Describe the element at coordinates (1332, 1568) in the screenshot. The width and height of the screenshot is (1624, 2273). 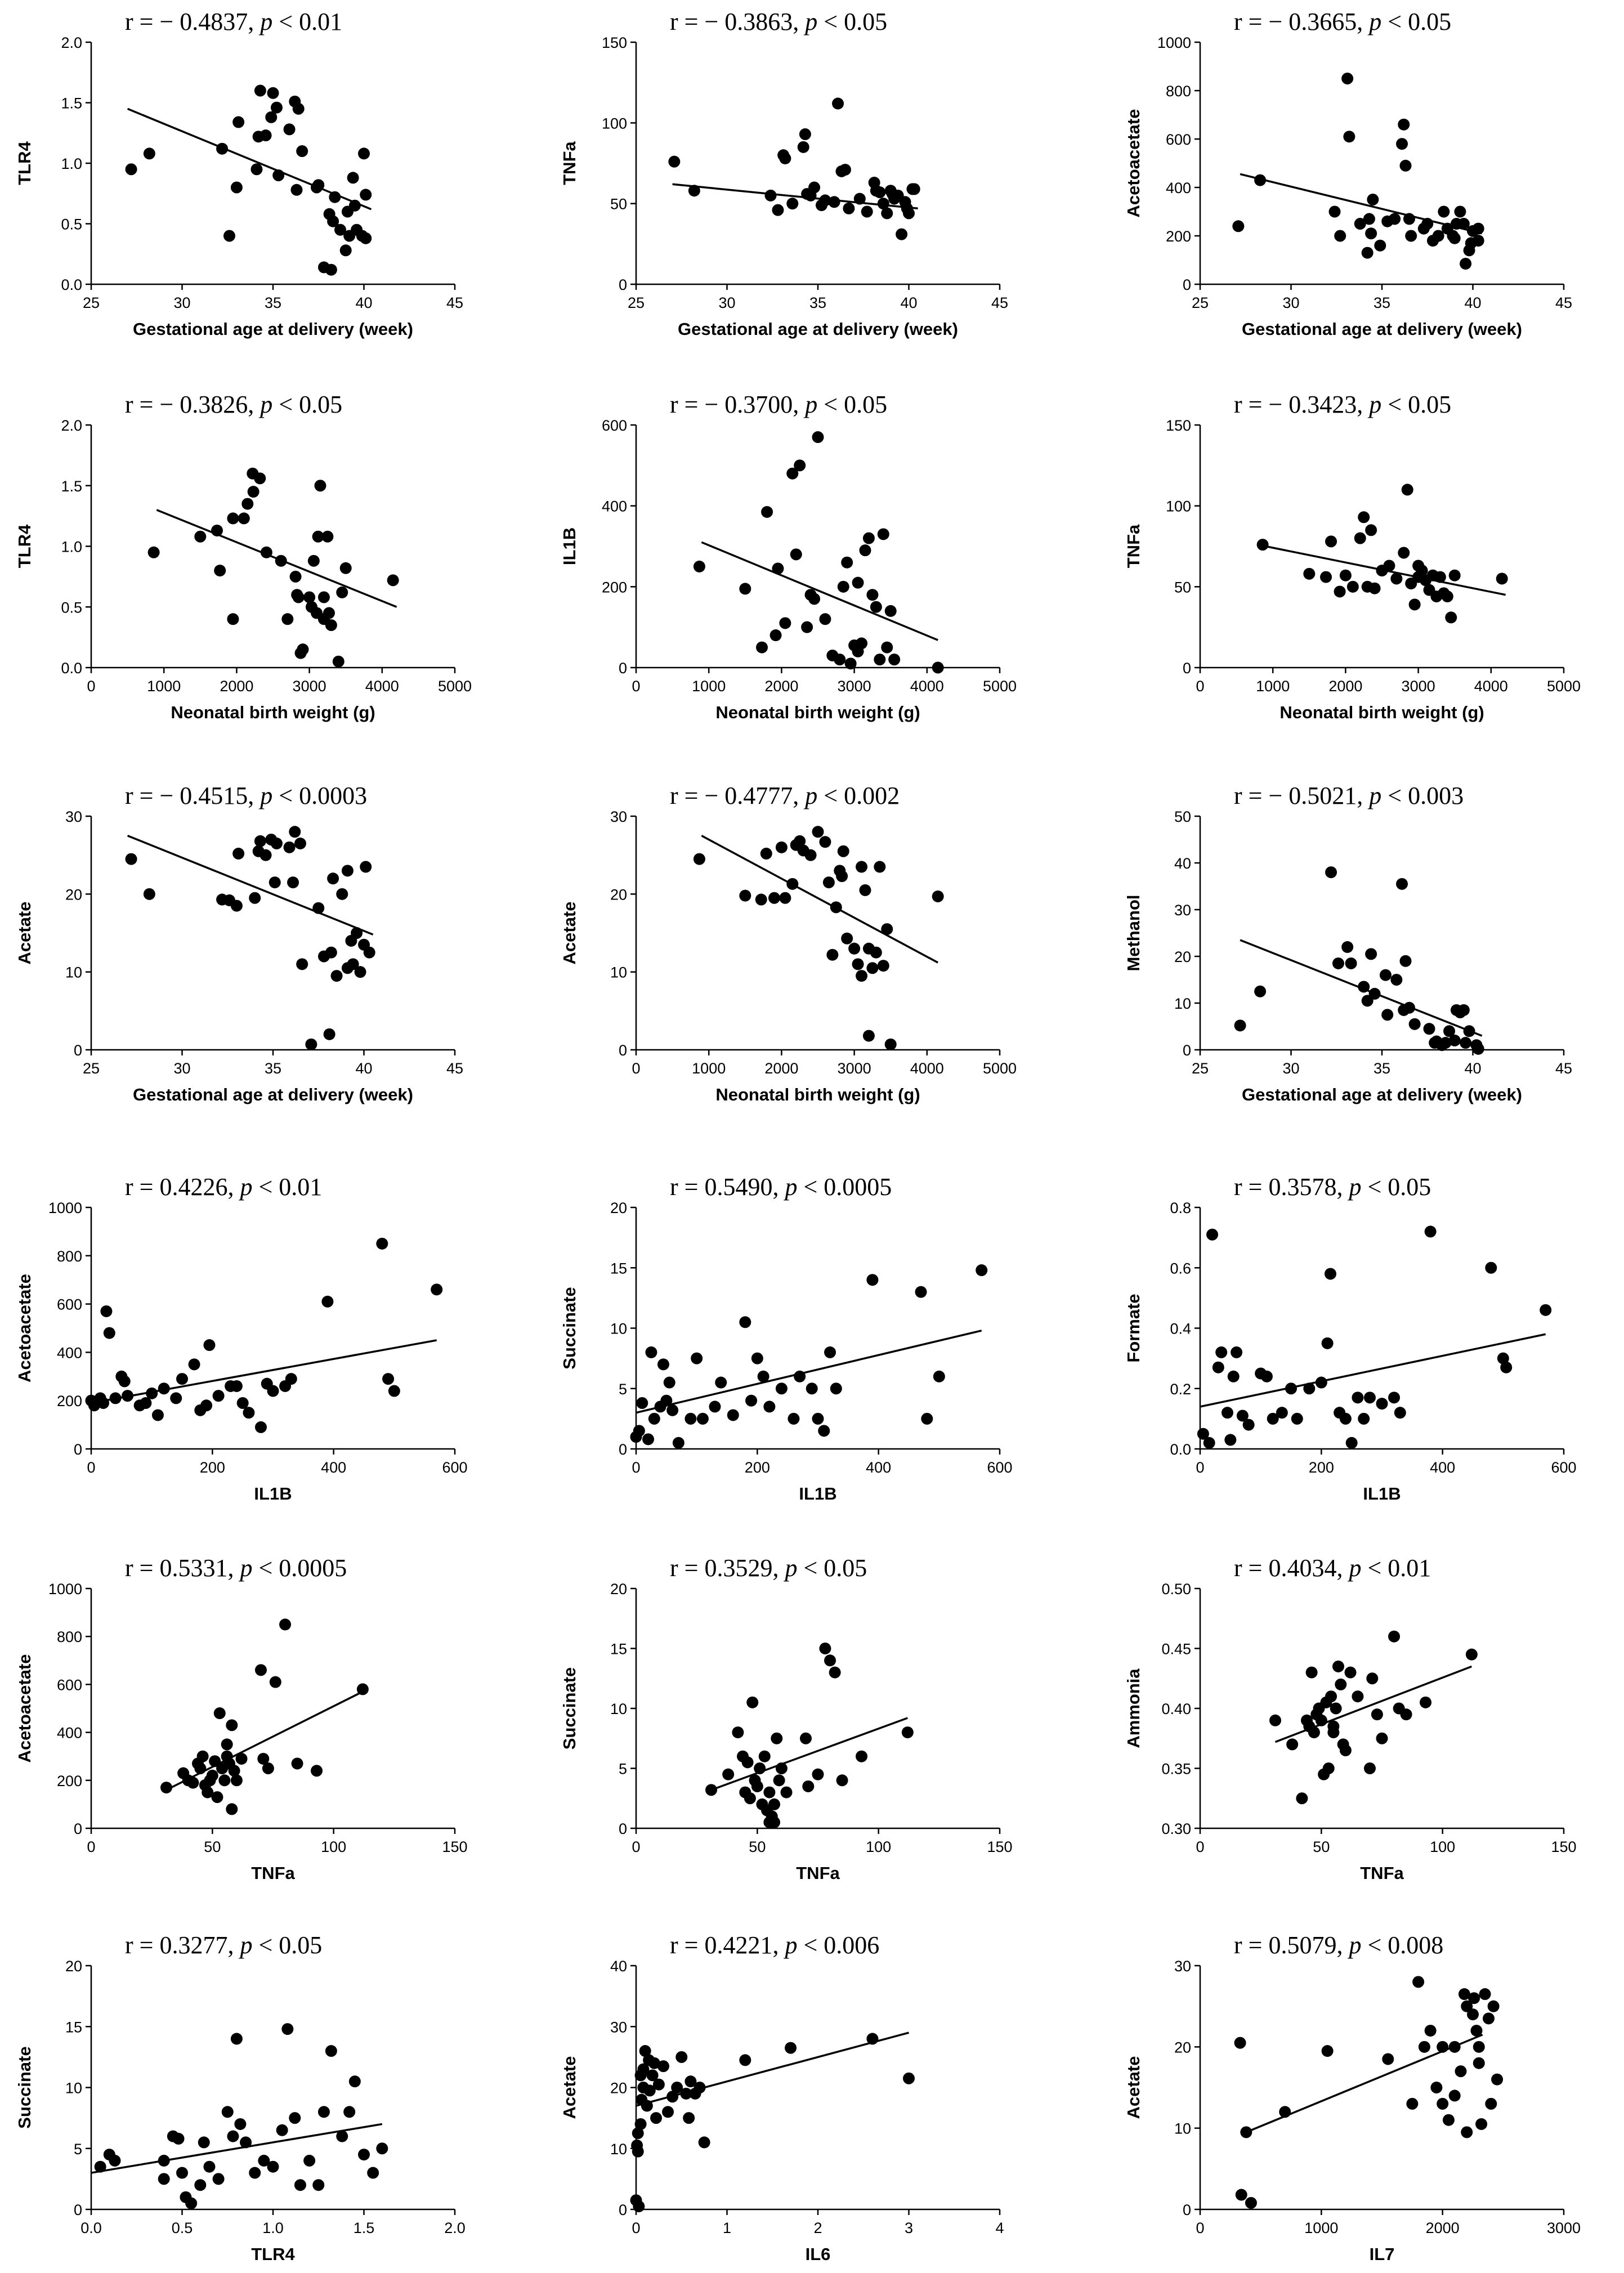
I see `correlation-annotation: r = 0.4034, p < 0.01` at that location.